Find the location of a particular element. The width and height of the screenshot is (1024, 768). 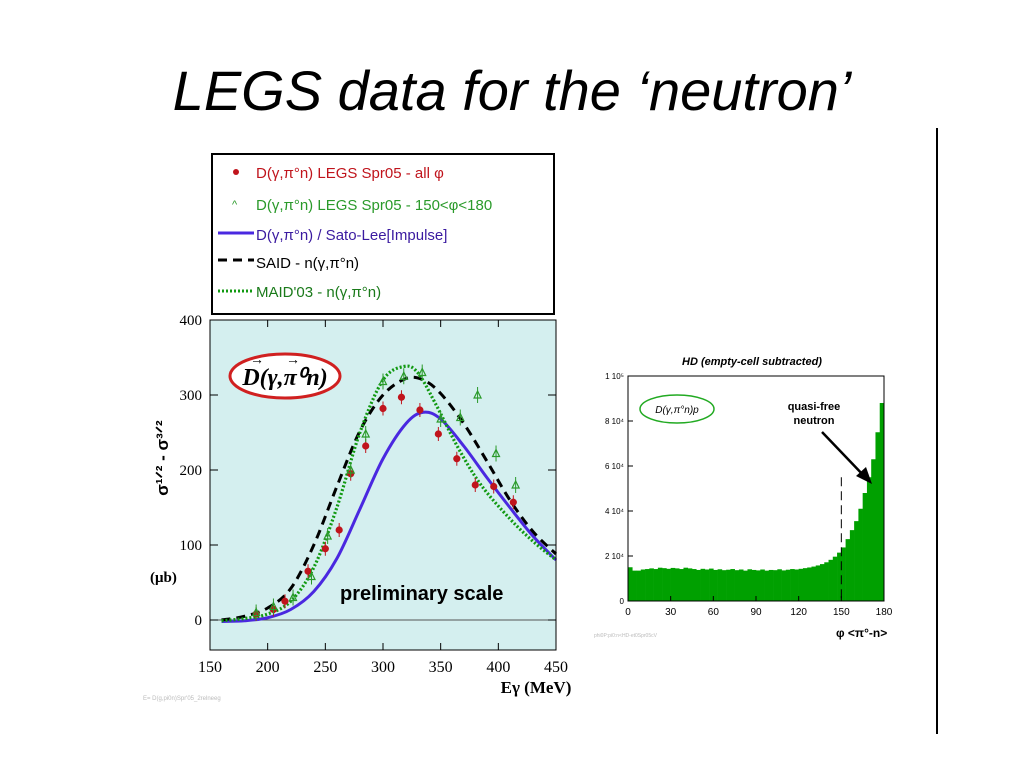

left-y-tick-label: 400 is located at coordinates (191, 321).